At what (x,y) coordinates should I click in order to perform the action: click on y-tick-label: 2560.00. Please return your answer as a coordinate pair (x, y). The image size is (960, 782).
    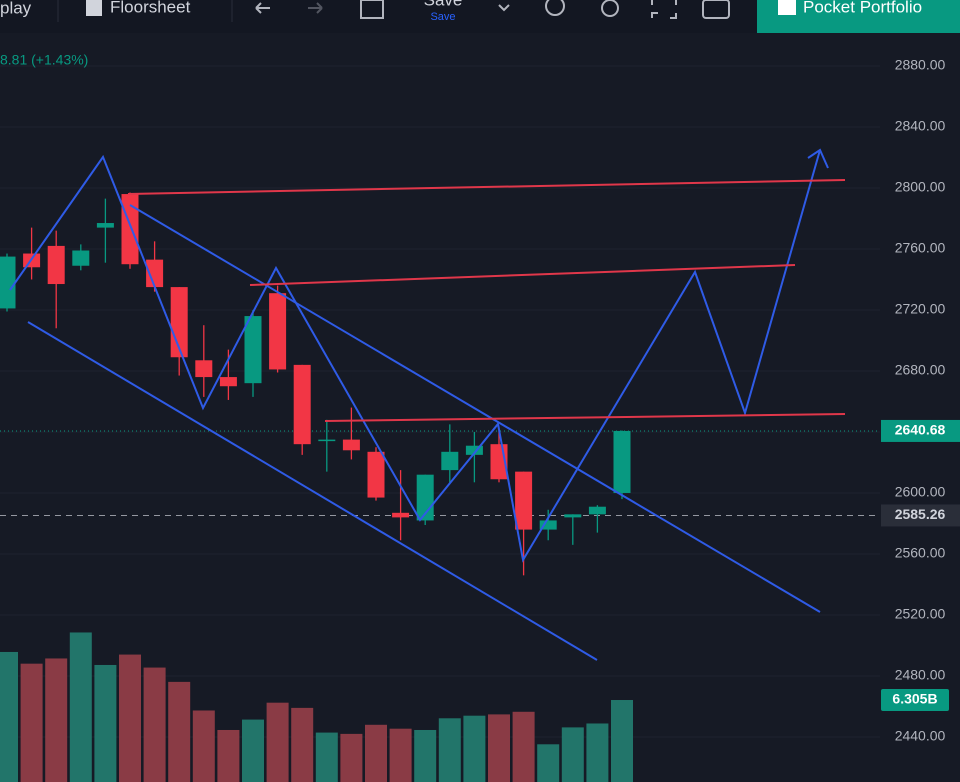
    Looking at the image, I should click on (920, 553).